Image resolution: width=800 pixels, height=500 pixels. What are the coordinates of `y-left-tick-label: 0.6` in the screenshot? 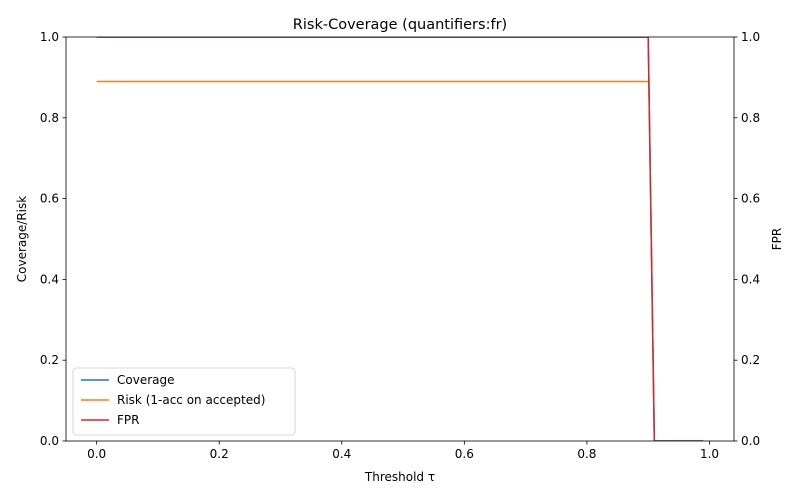 It's located at (49, 199).